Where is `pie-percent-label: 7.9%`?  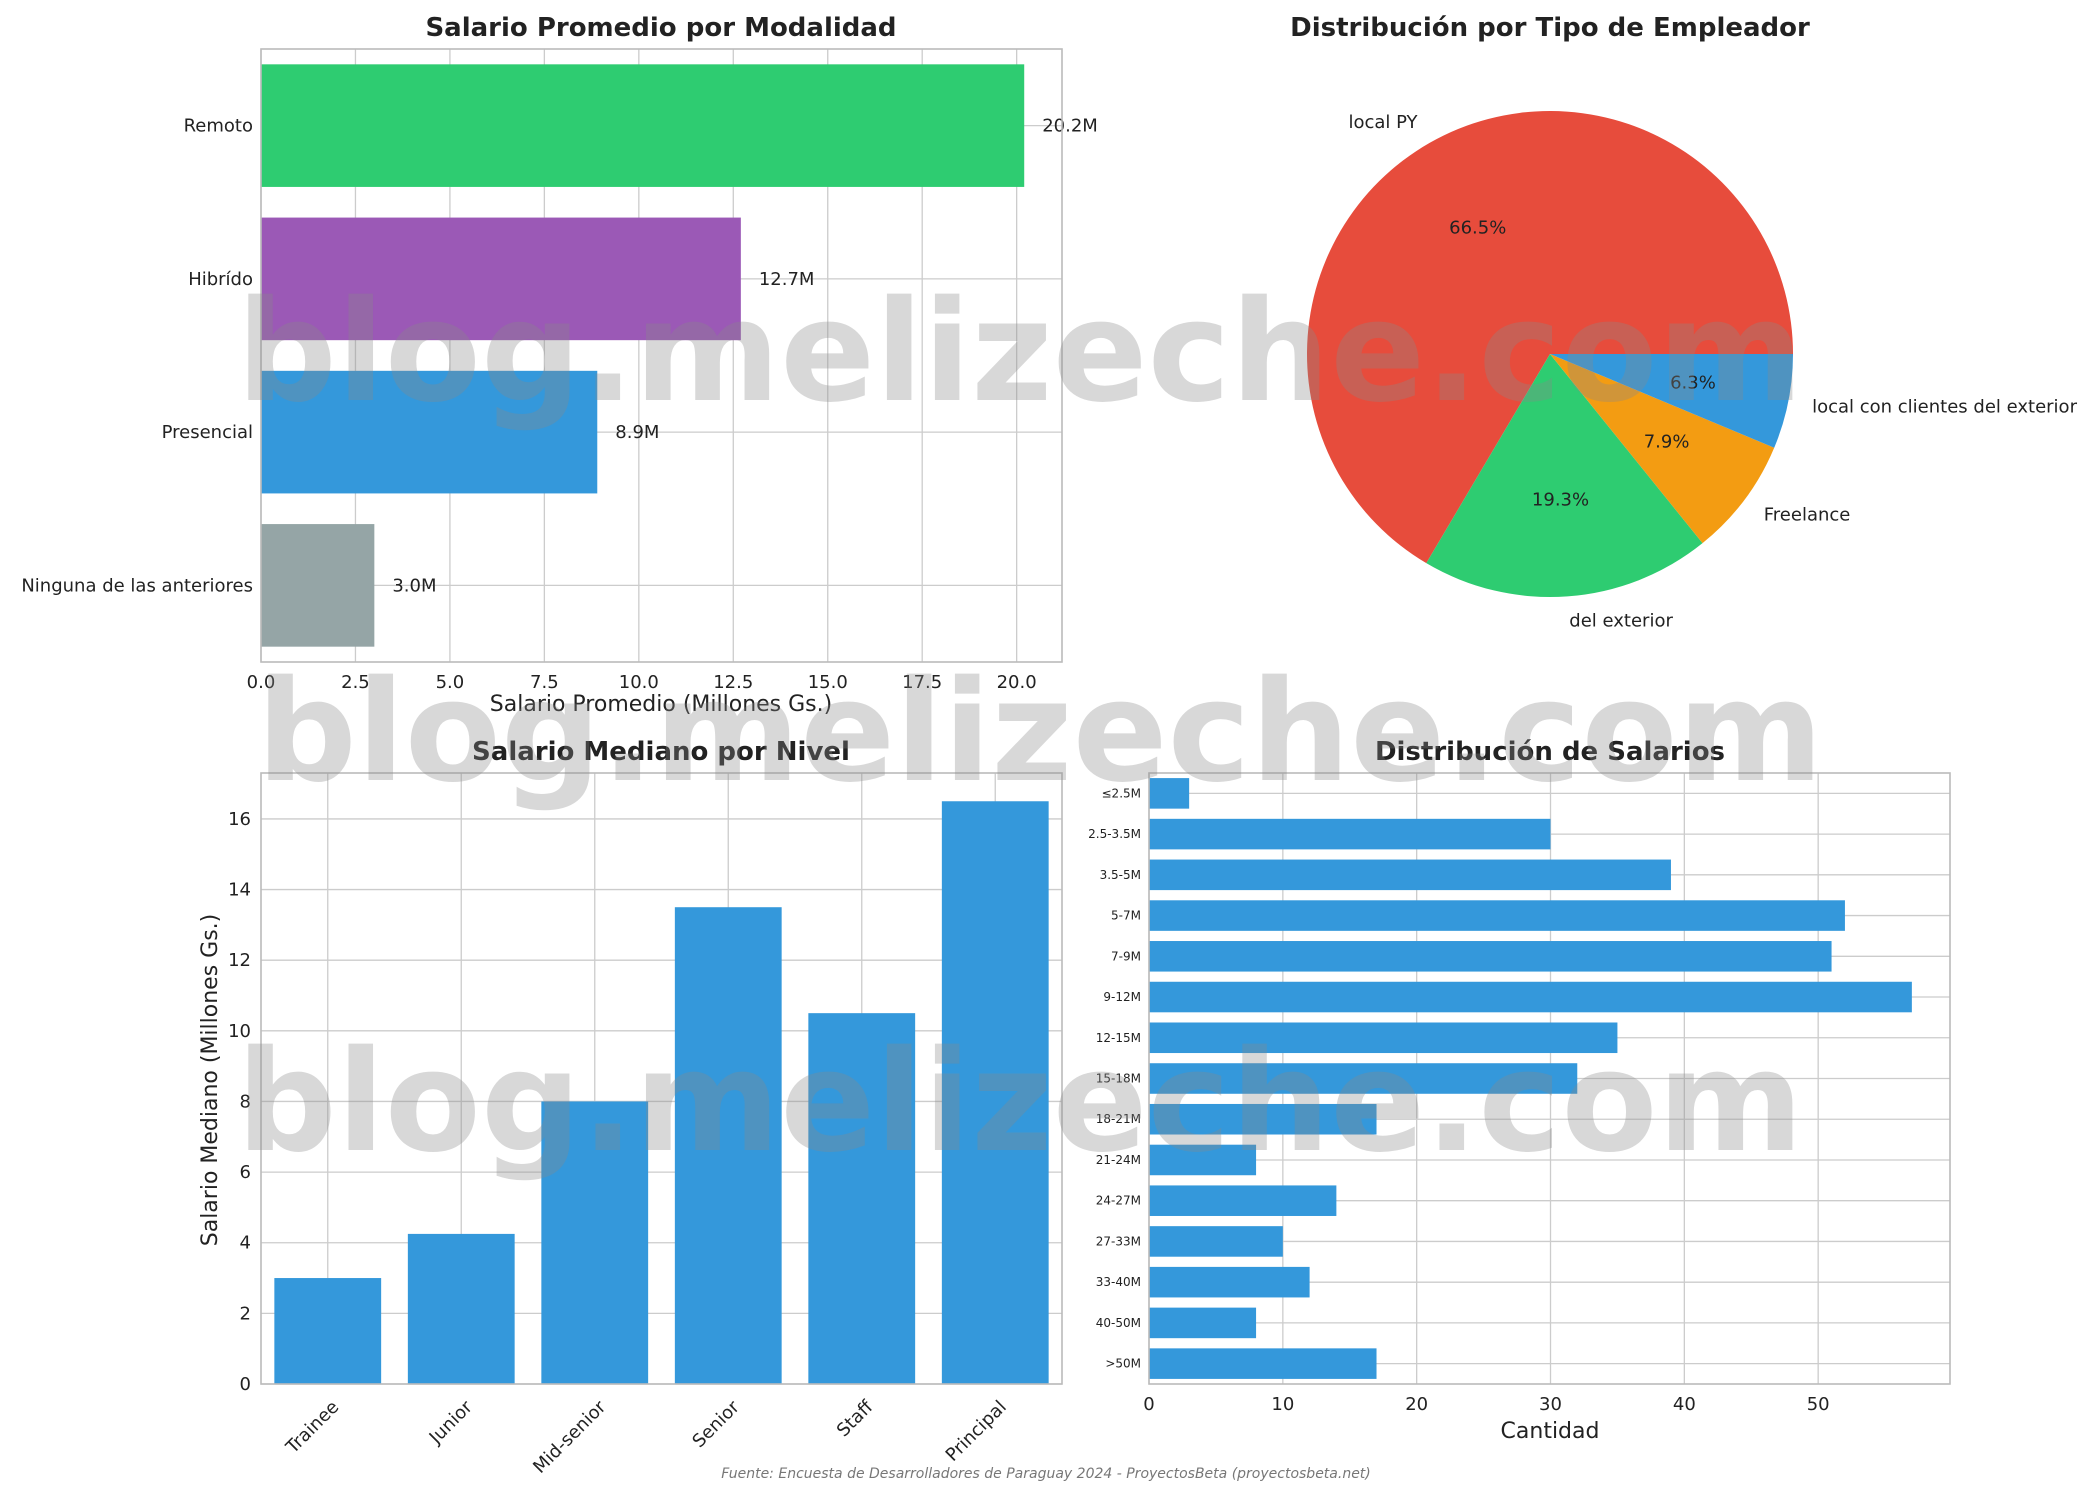 pie-percent-label: 7.9% is located at coordinates (1667, 442).